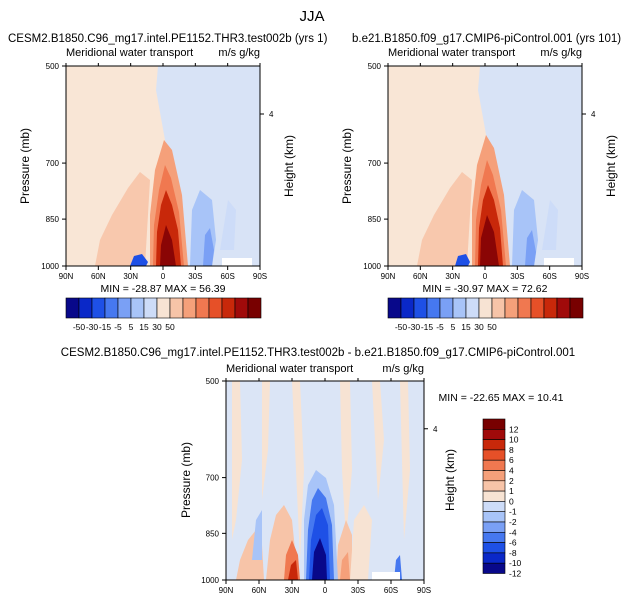 This screenshot has width=624, height=602. I want to click on colorbar-label: 50, so click(492, 327).